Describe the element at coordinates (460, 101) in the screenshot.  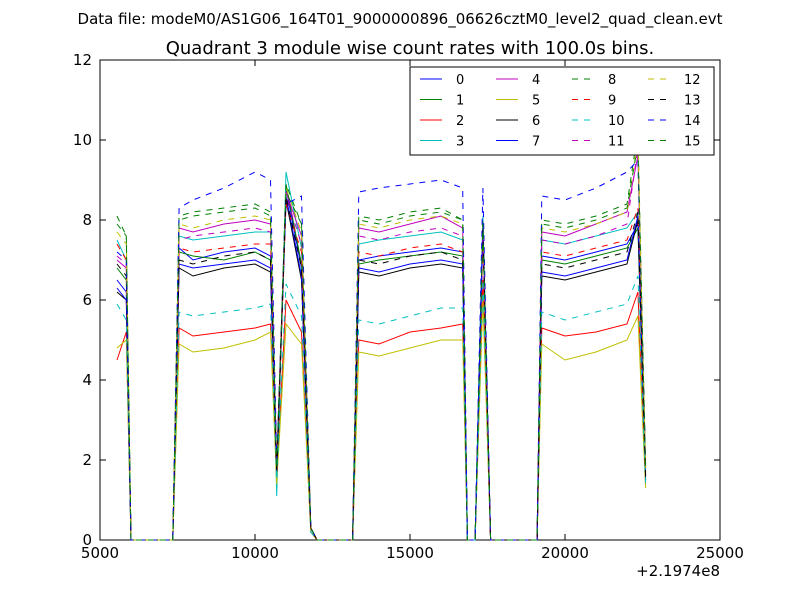
I see `legend-label-1: 1` at that location.